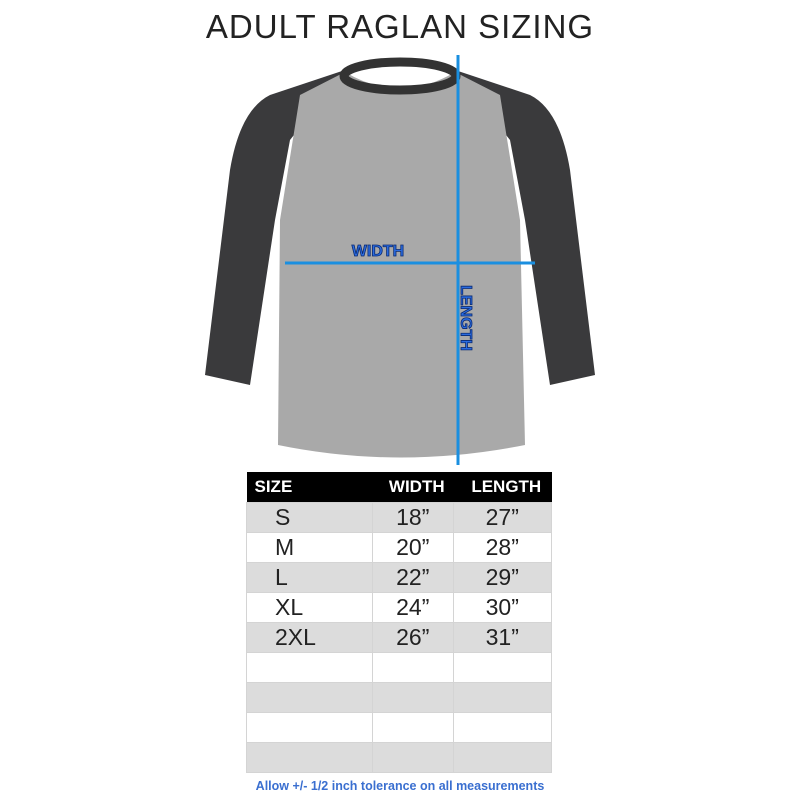 This screenshot has width=800, height=800. What do you see at coordinates (413, 547) in the screenshot?
I see `width-cell: 20”` at bounding box center [413, 547].